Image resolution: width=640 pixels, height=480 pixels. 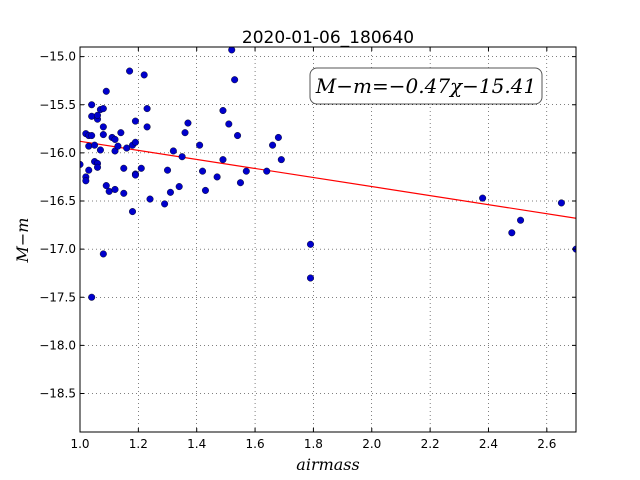 I want to click on fit-line, so click(x=328, y=179).